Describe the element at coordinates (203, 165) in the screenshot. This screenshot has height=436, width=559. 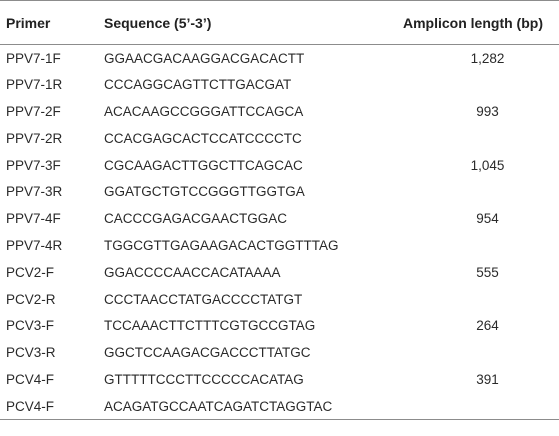
I see `cell-sequence: CGCAAGACTTGGCTTCAGCAC` at that location.